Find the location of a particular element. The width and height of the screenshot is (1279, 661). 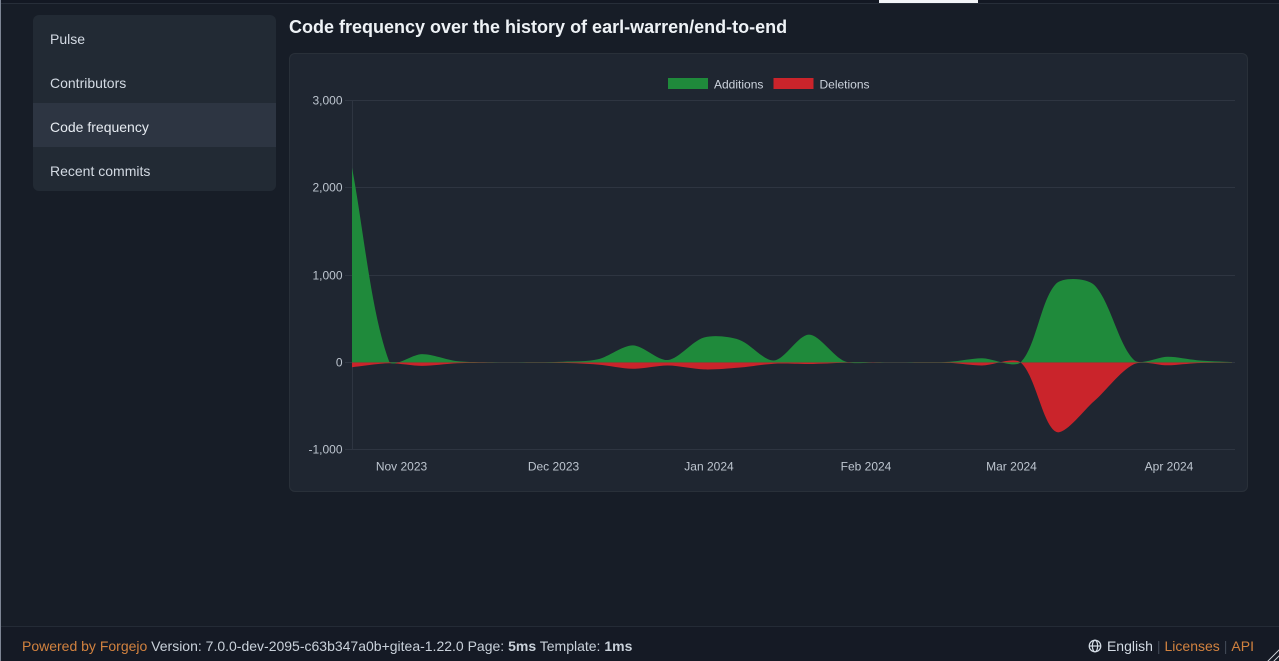

svg-text: 0 is located at coordinates (339, 363).